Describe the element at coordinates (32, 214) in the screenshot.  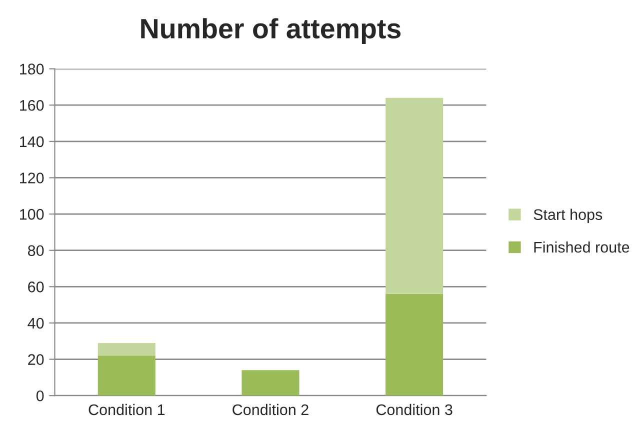
I see `y-tick-label: 100` at that location.